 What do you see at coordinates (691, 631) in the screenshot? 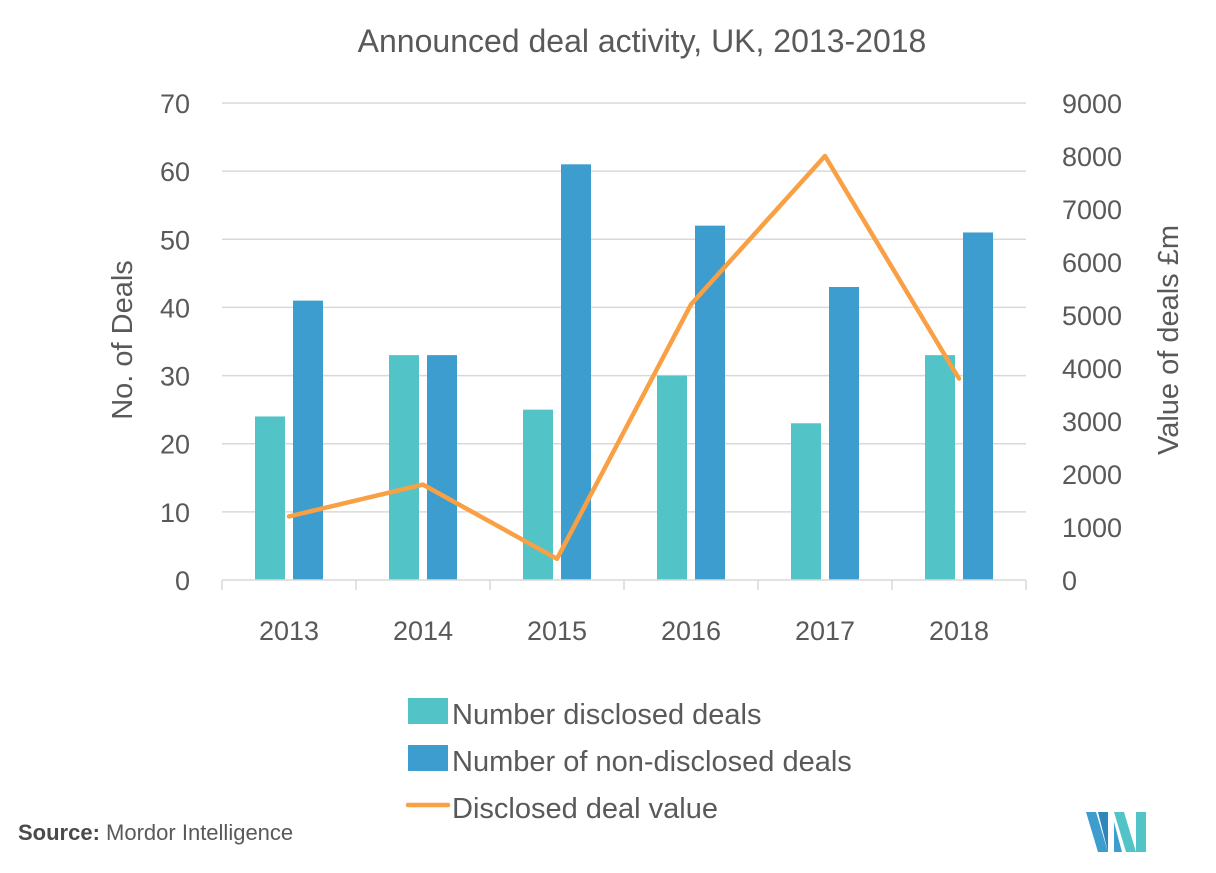
I see `x-tick-label: 2016` at bounding box center [691, 631].